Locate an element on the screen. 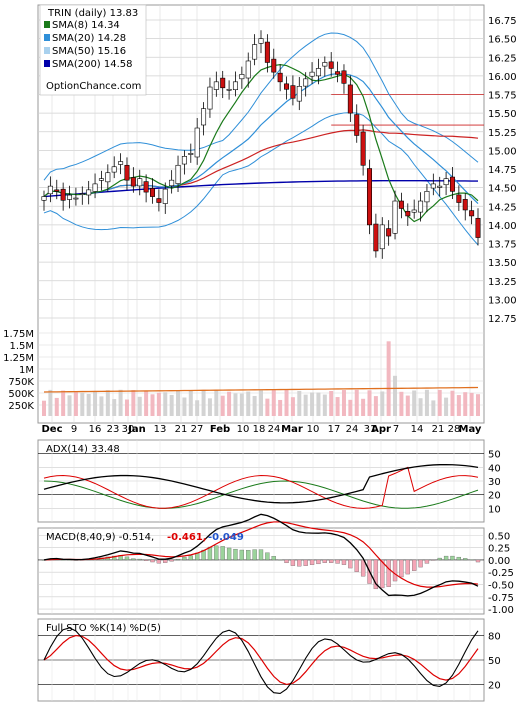  date-tick-label: Jan is located at coordinates (136, 429).